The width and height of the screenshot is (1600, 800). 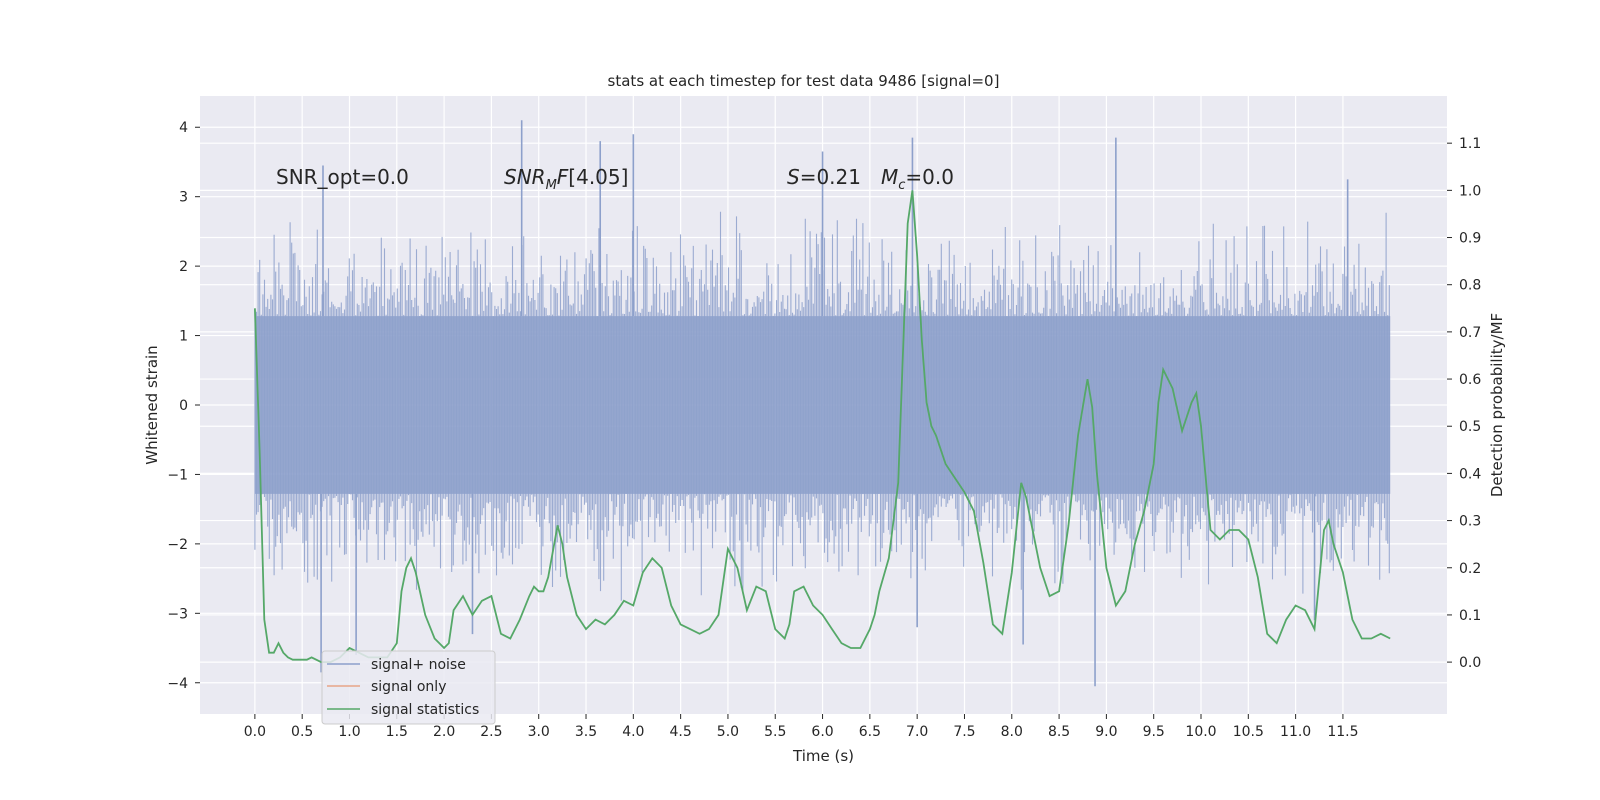 What do you see at coordinates (1154, 732) in the screenshot?
I see `x-tick-label: 9.5` at bounding box center [1154, 732].